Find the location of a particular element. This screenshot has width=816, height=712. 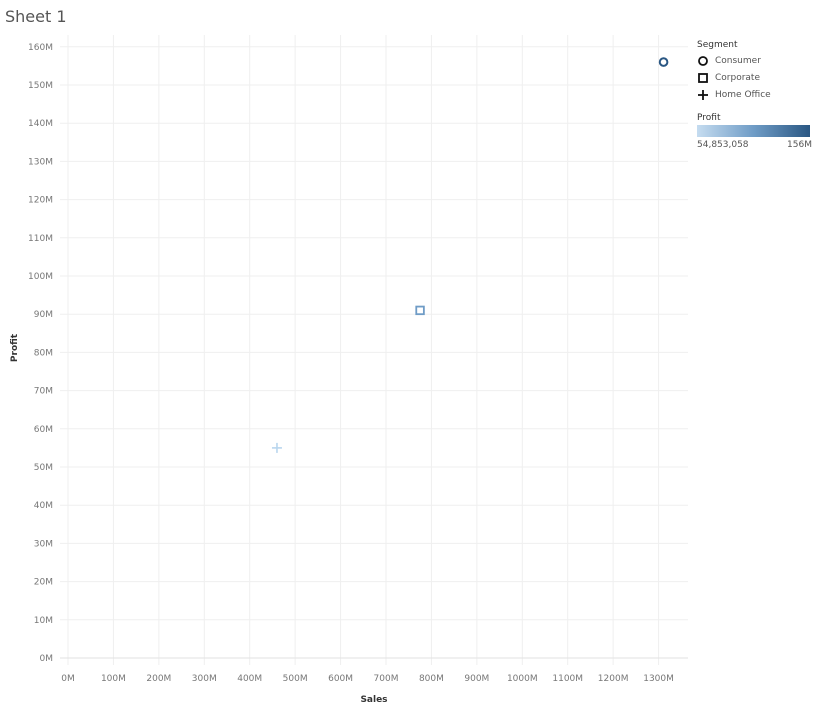

segment-legend-title: Segment is located at coordinates (717, 45).